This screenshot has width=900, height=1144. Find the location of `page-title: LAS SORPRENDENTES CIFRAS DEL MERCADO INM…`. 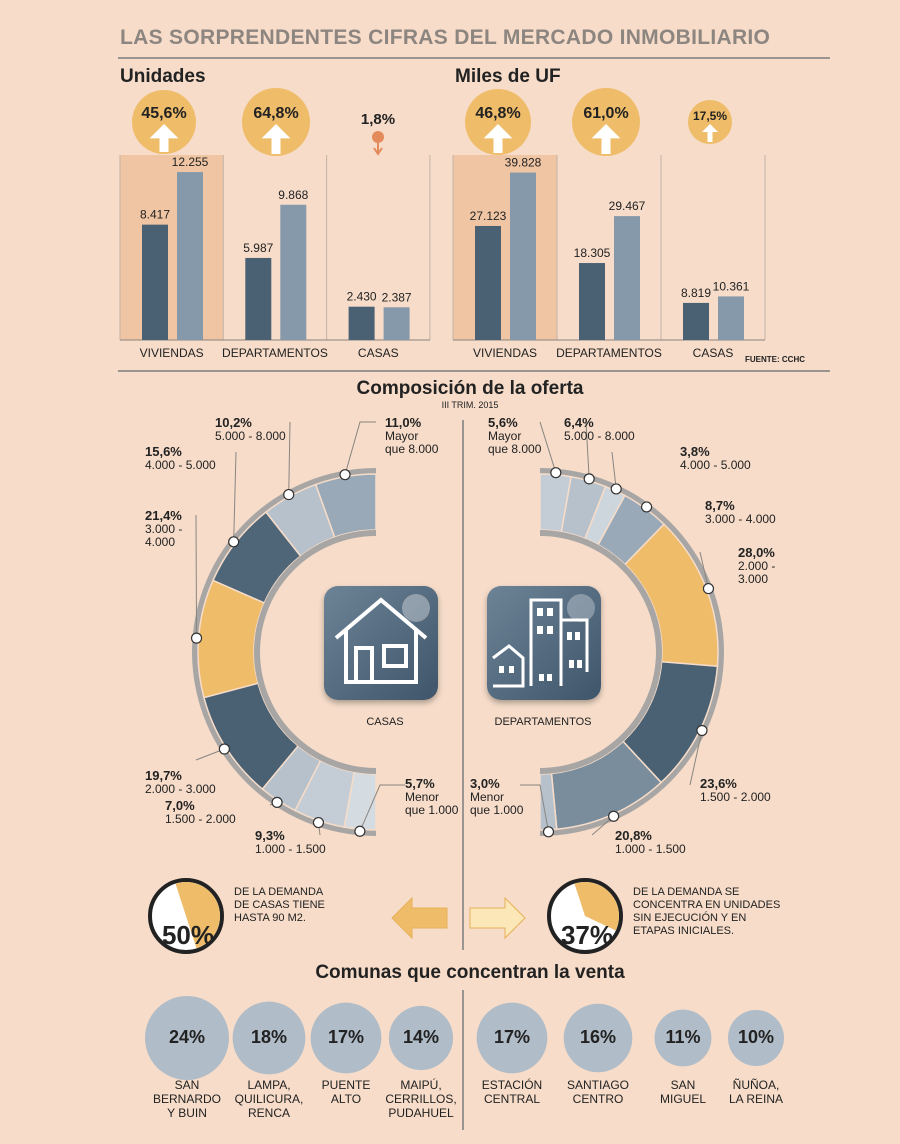

page-title: LAS SORPRENDENTES CIFRAS DEL MERCADO INM… is located at coordinates (445, 37).